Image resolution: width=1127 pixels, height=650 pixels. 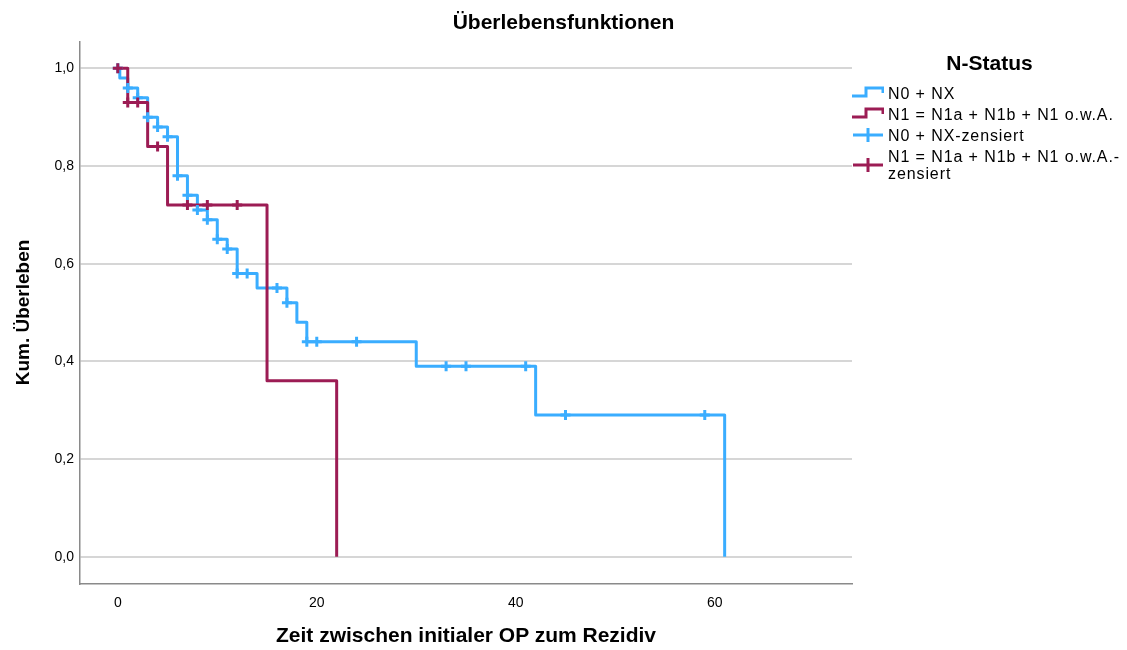 What do you see at coordinates (22, 312) in the screenshot?
I see `y-axis-title: Kum. Überleben` at bounding box center [22, 312].